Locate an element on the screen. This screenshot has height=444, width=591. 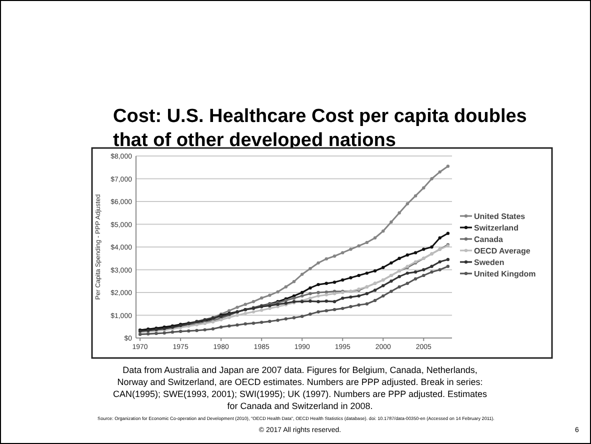
legend-label: Canada is located at coordinates (489, 239).